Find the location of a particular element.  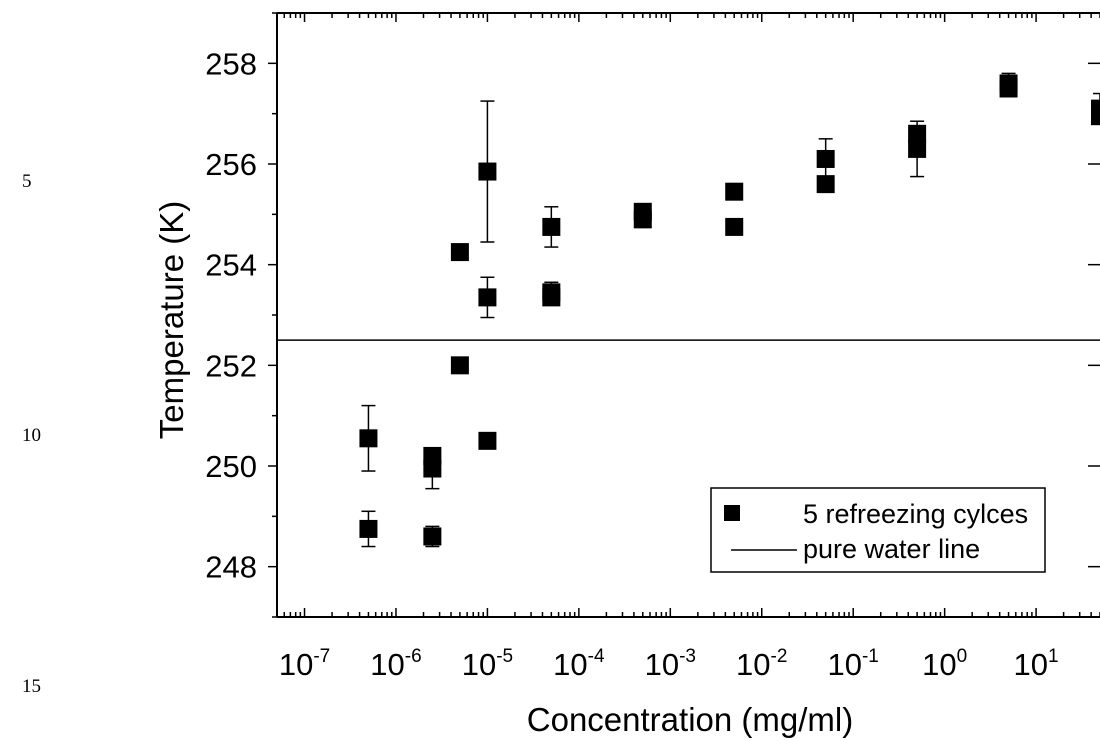

legend-box is located at coordinates (878, 530).